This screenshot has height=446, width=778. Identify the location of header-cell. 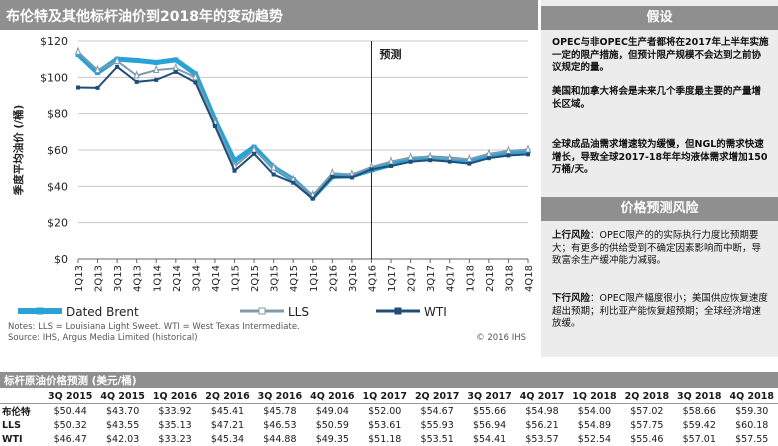
(22, 396).